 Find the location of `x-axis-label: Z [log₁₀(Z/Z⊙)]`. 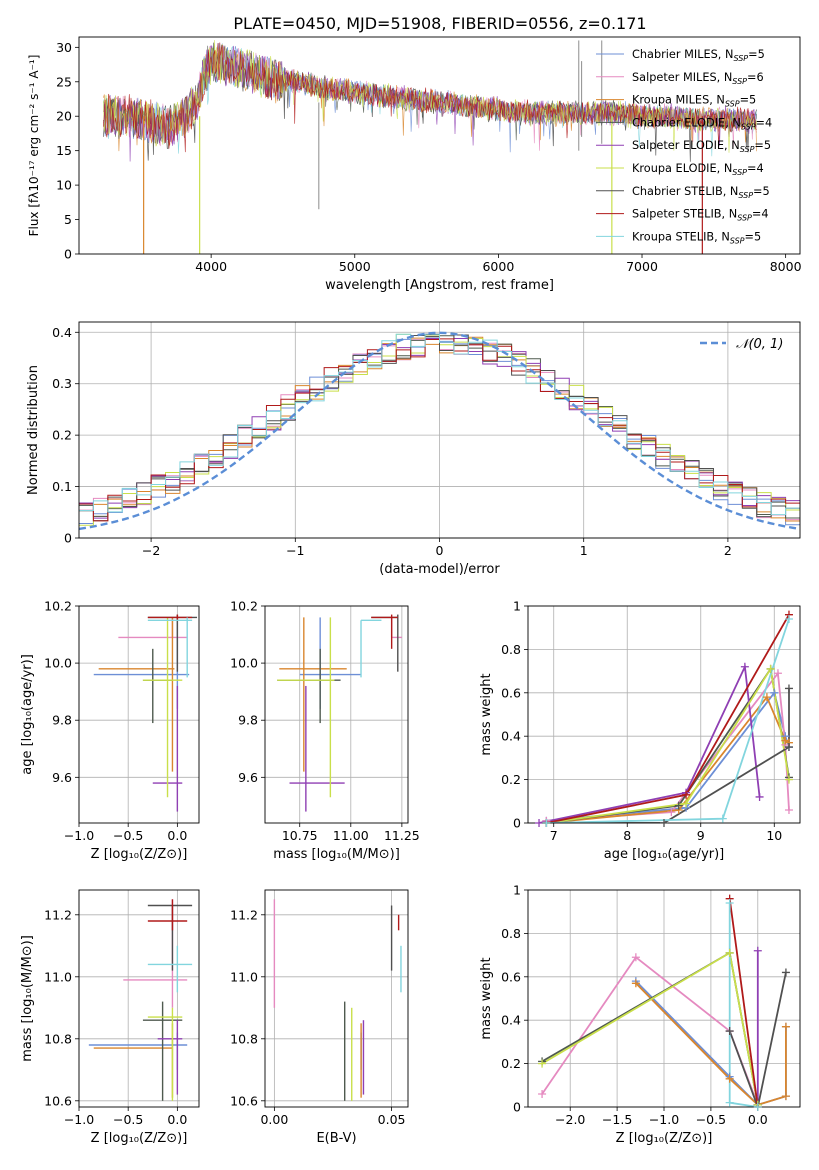

x-axis-label: Z [log₁₀(Z/Z⊙)] is located at coordinates (664, 1138).